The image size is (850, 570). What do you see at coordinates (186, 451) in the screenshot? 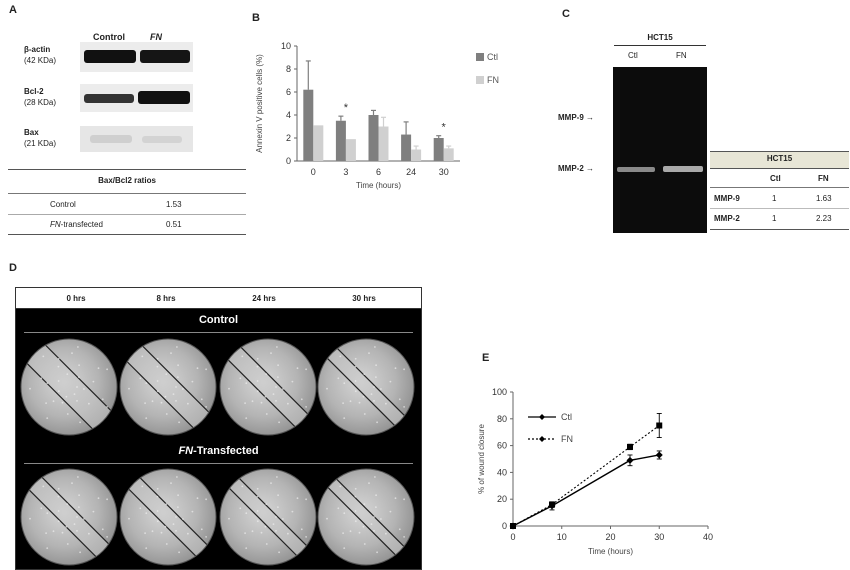
I see `row-label-italic: FN` at bounding box center [186, 451].